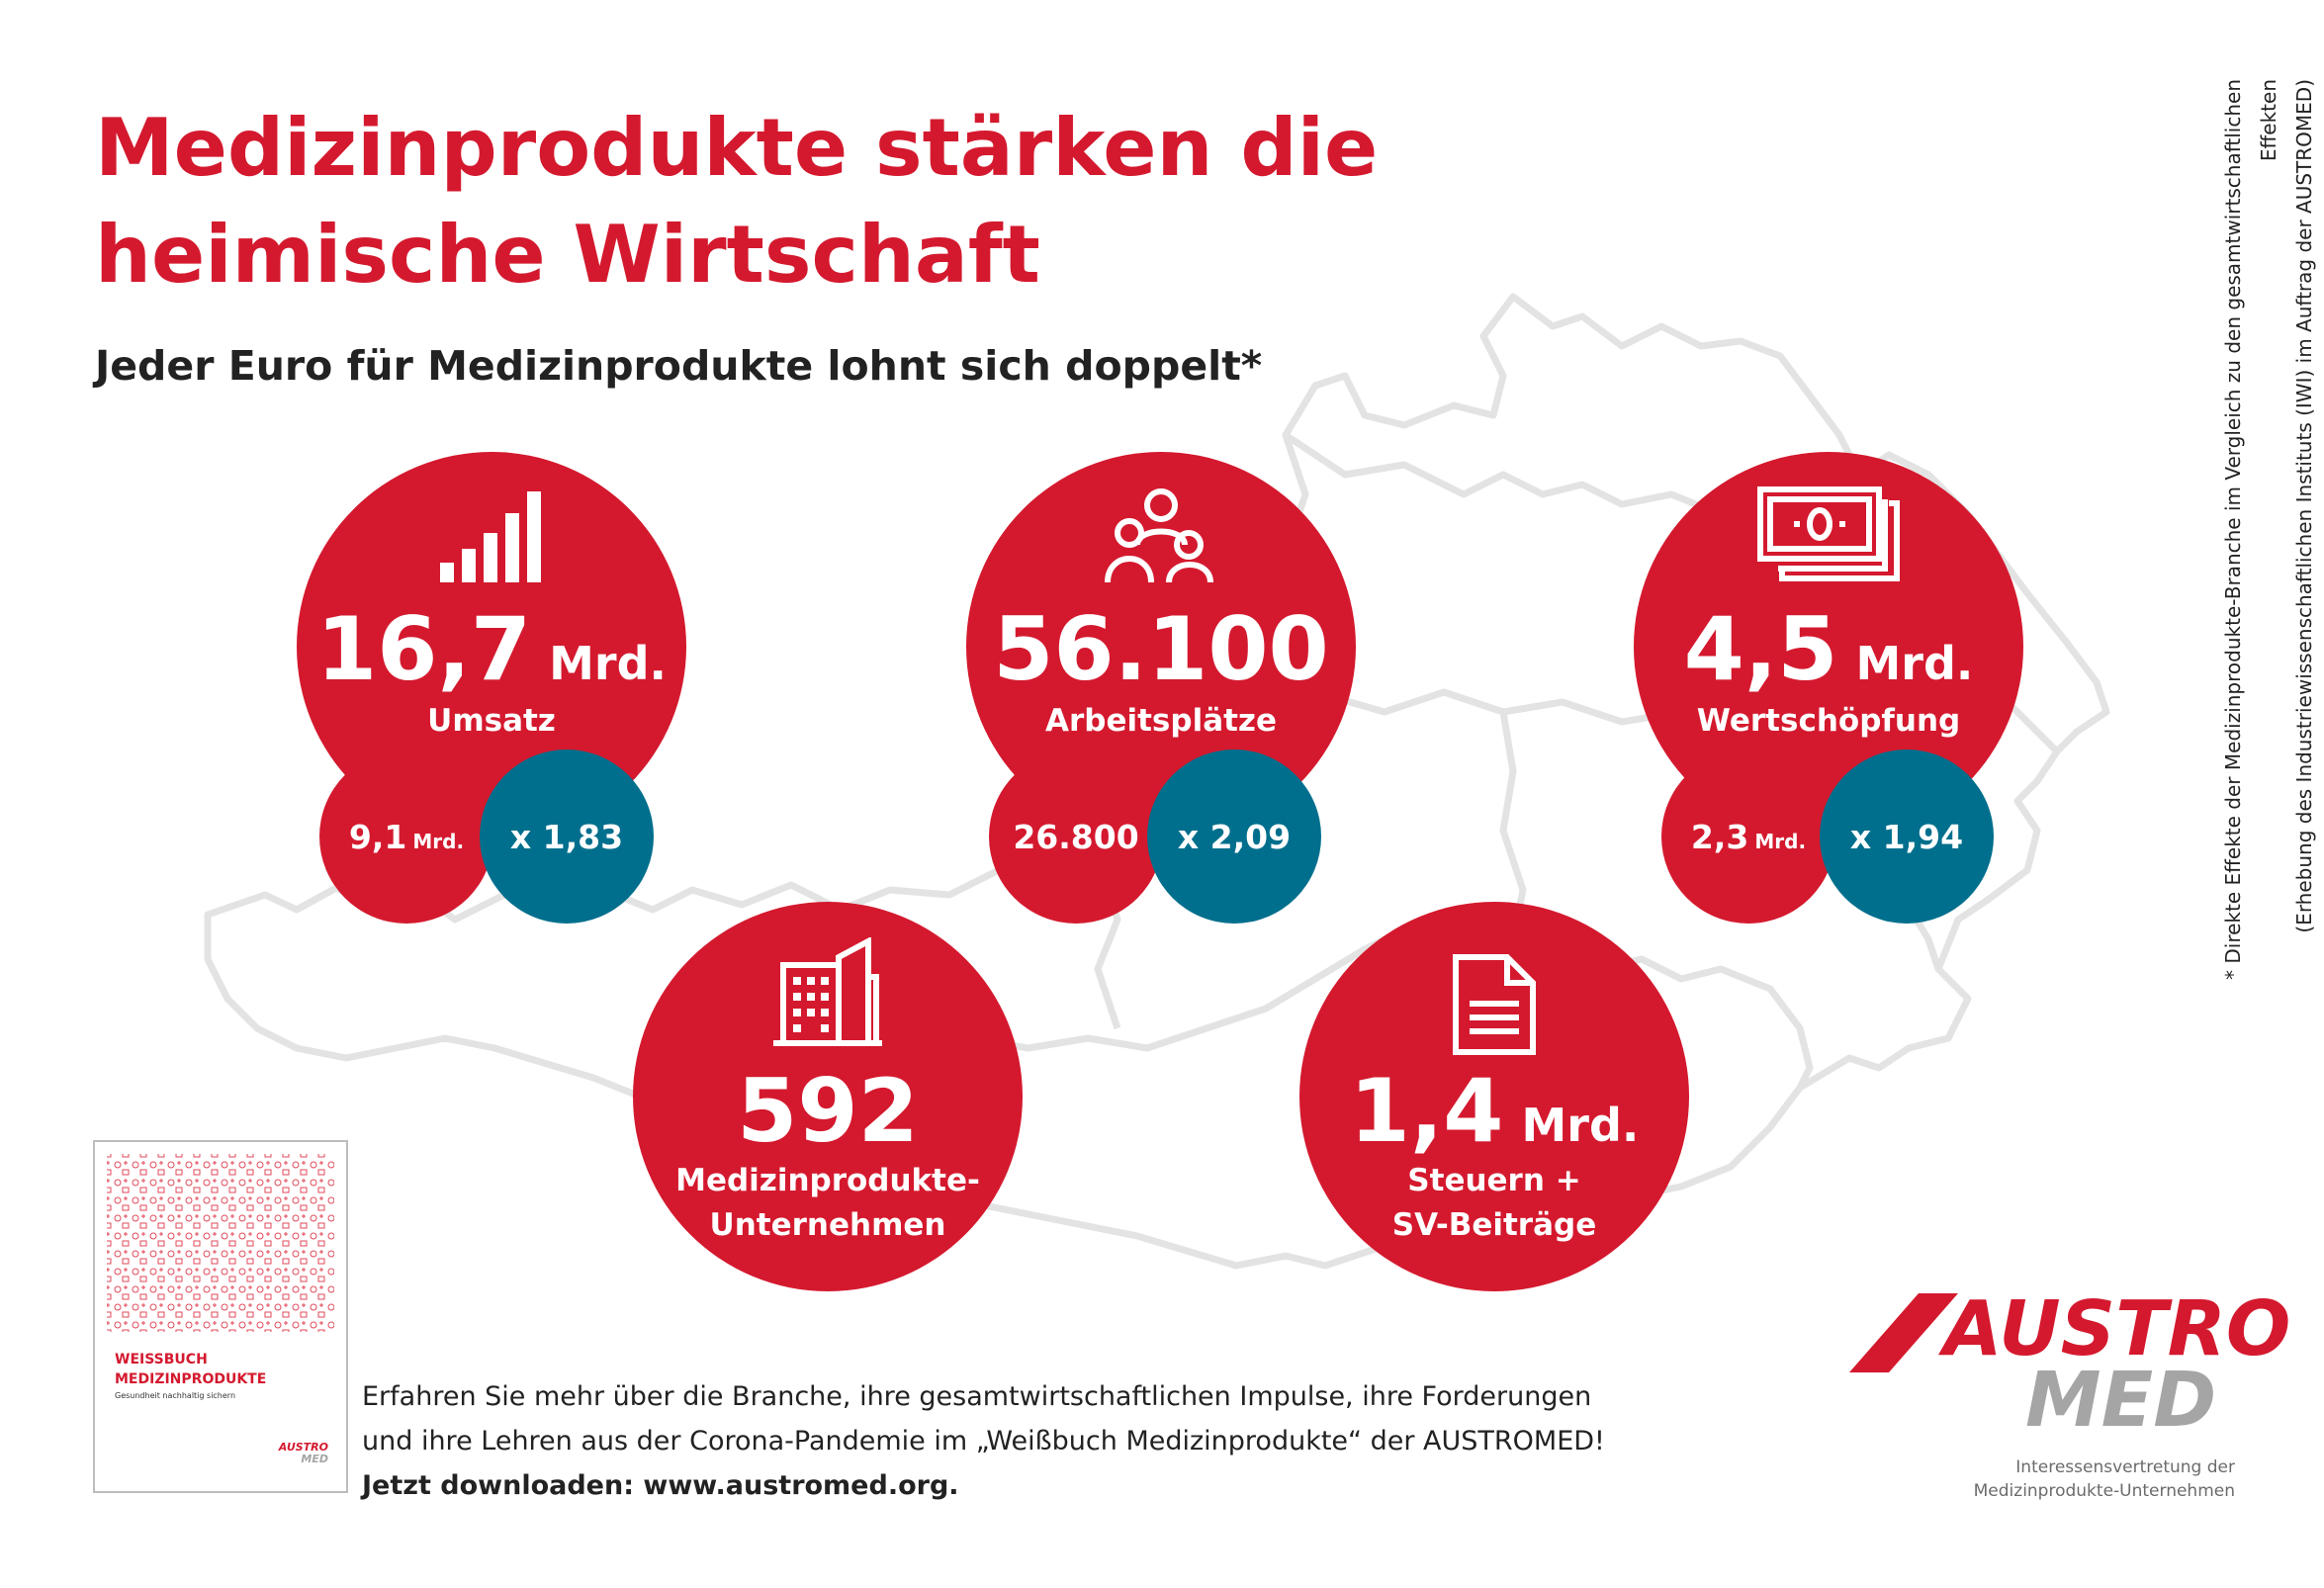 The image size is (2324, 1588). I want to click on wertschoepfung-unit: Mrd., so click(1915, 663).